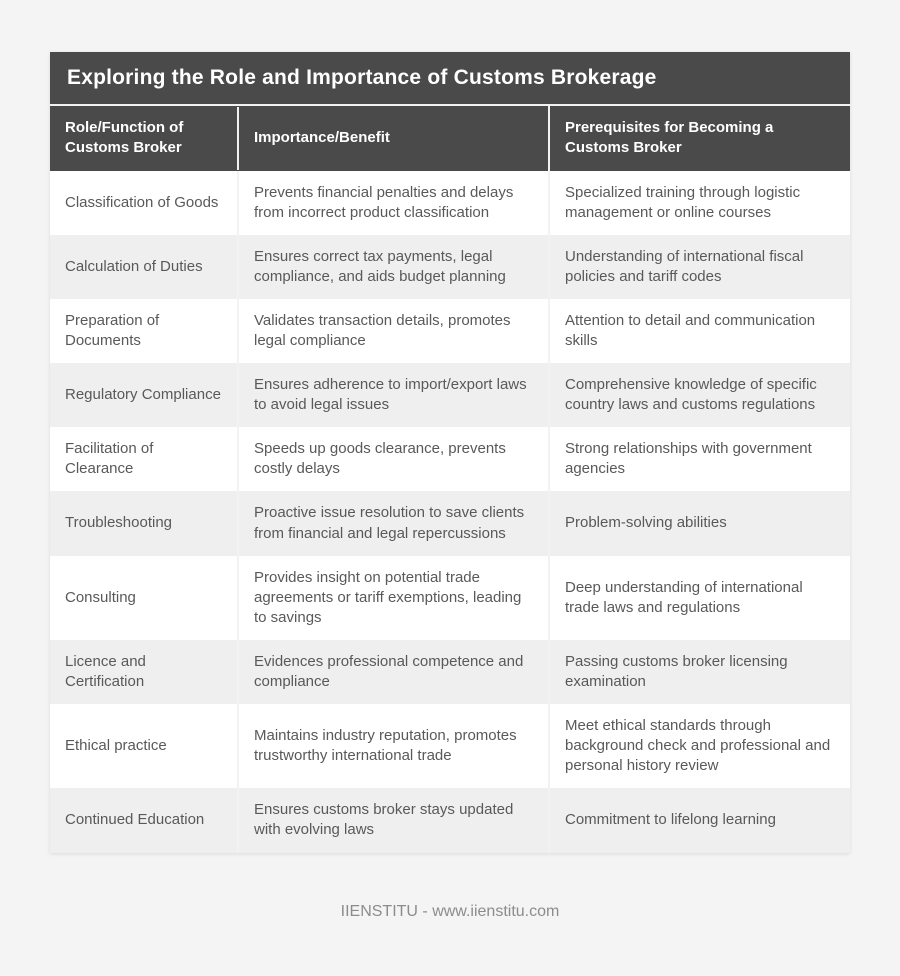 The width and height of the screenshot is (900, 976). I want to click on prerequisite-cell: Commitment to lifelong learning, so click(699, 820).